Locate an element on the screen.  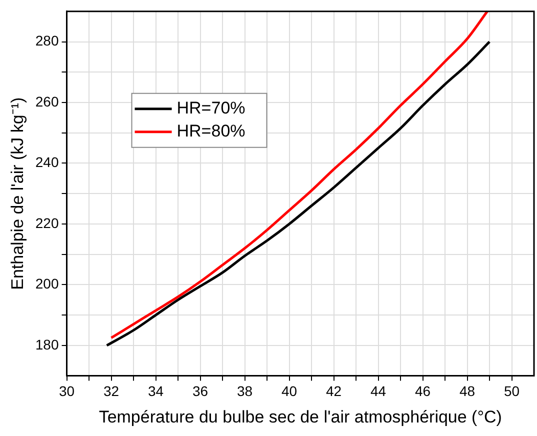
x-tick-label: 50 is located at coordinates (512, 391).